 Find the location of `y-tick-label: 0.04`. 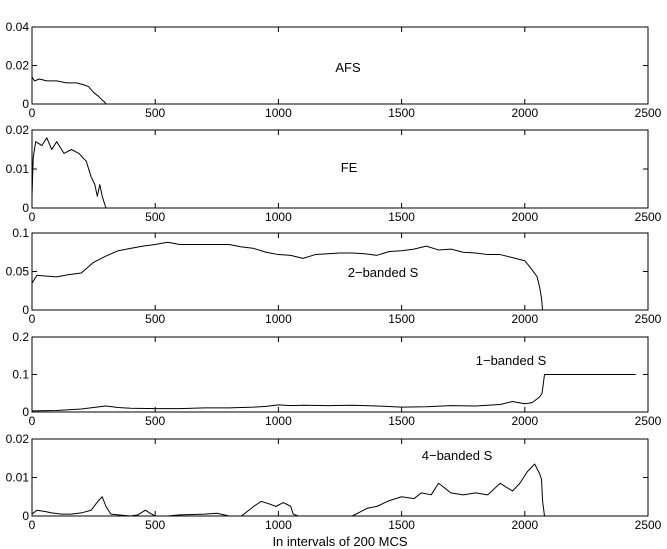

y-tick-label: 0.04 is located at coordinates (18, 27).